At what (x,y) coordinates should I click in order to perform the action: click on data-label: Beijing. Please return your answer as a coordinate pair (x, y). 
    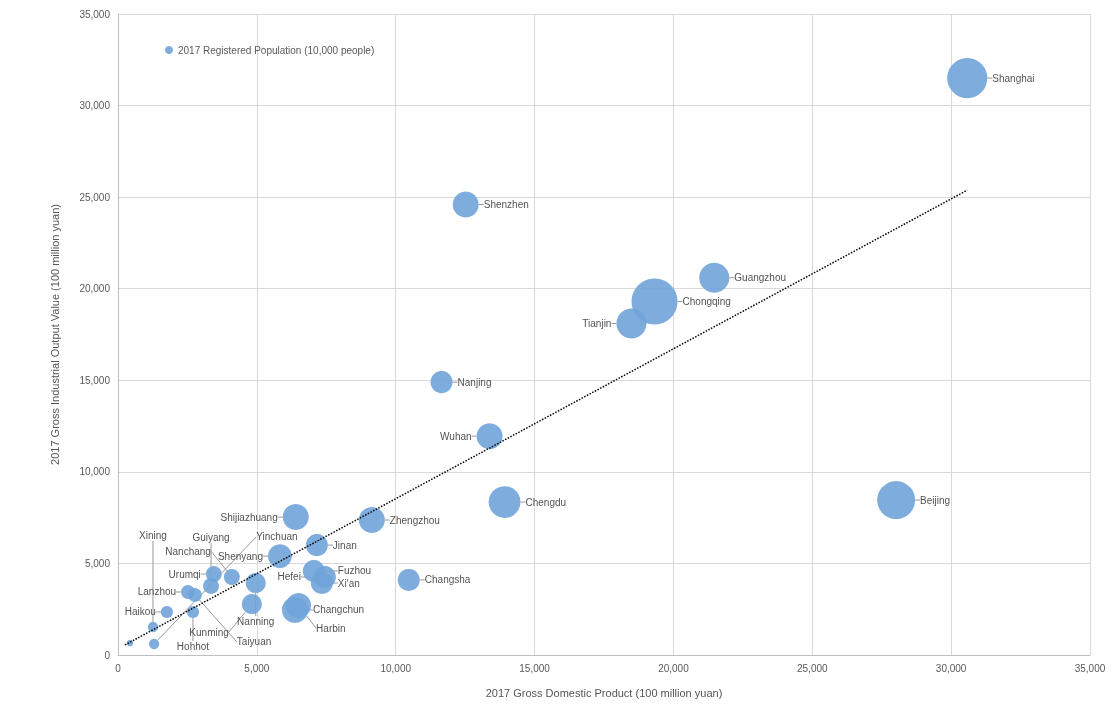
    Looking at the image, I should click on (935, 500).